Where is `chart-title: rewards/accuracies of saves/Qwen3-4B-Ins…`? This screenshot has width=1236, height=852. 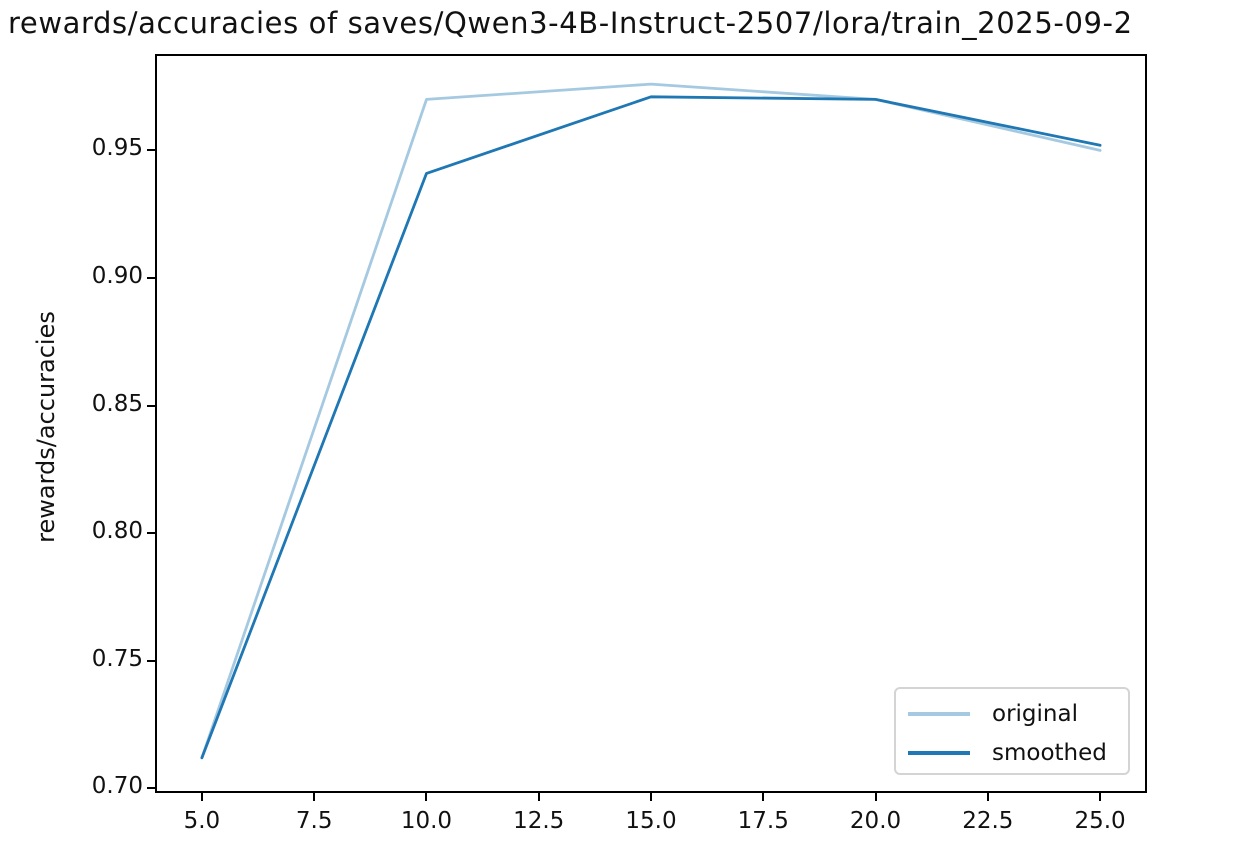 chart-title: rewards/accuracies of saves/Qwen3-4B-Ins… is located at coordinates (570, 23).